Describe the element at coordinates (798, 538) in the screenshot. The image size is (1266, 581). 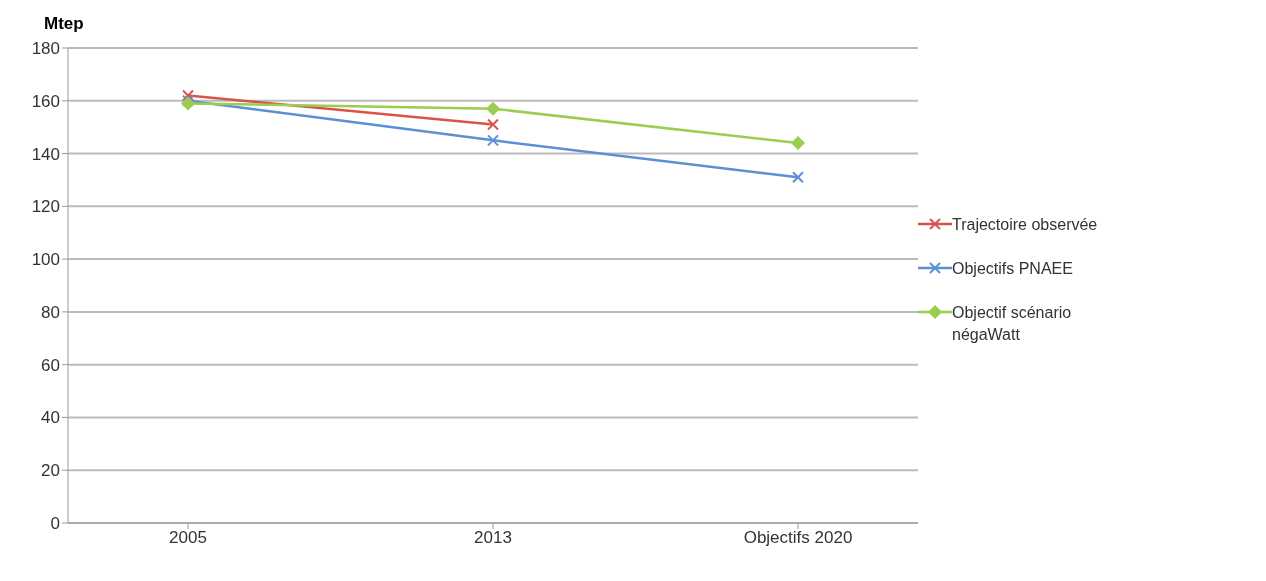
I see `x-tick-label: Objectifs 2020` at that location.